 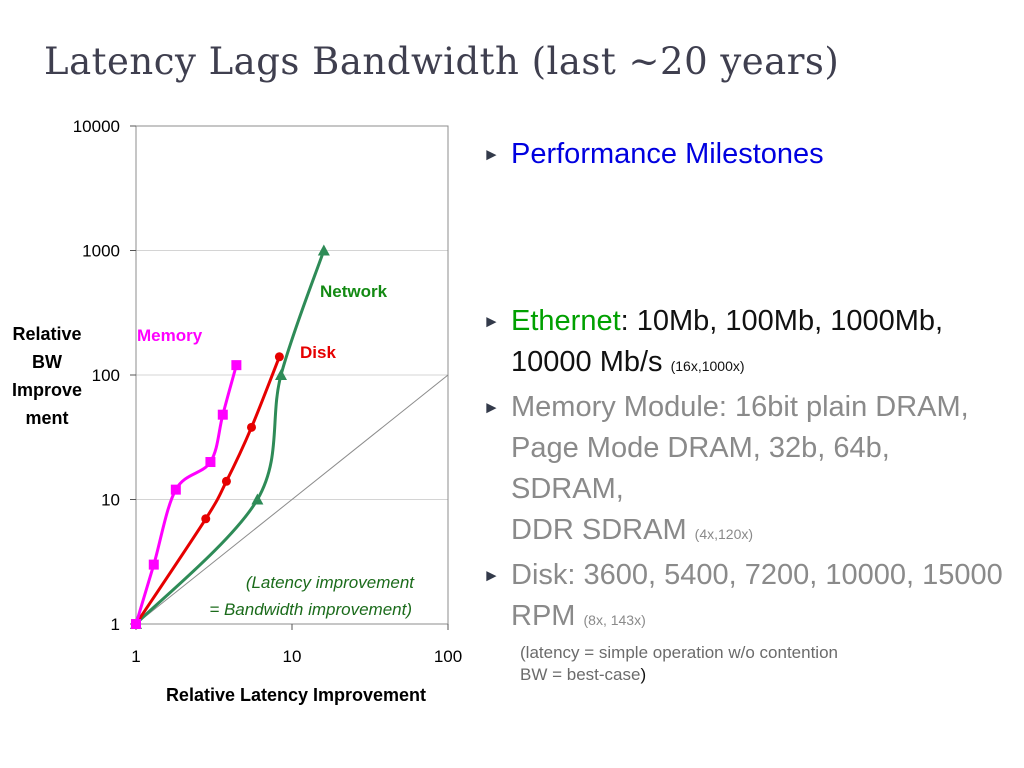 I want to click on disk-ratio: (8x, 143x), so click(x=614, y=620).